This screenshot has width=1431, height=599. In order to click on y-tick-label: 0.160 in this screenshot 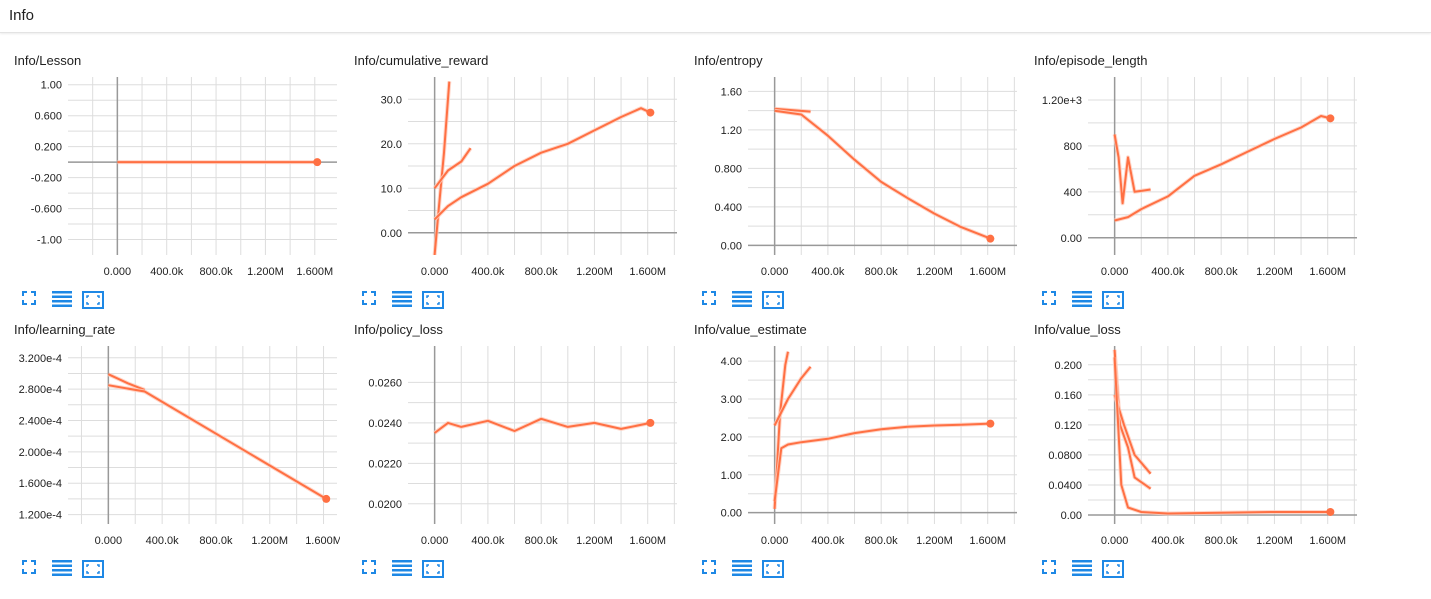, I will do `click(1068, 396)`.